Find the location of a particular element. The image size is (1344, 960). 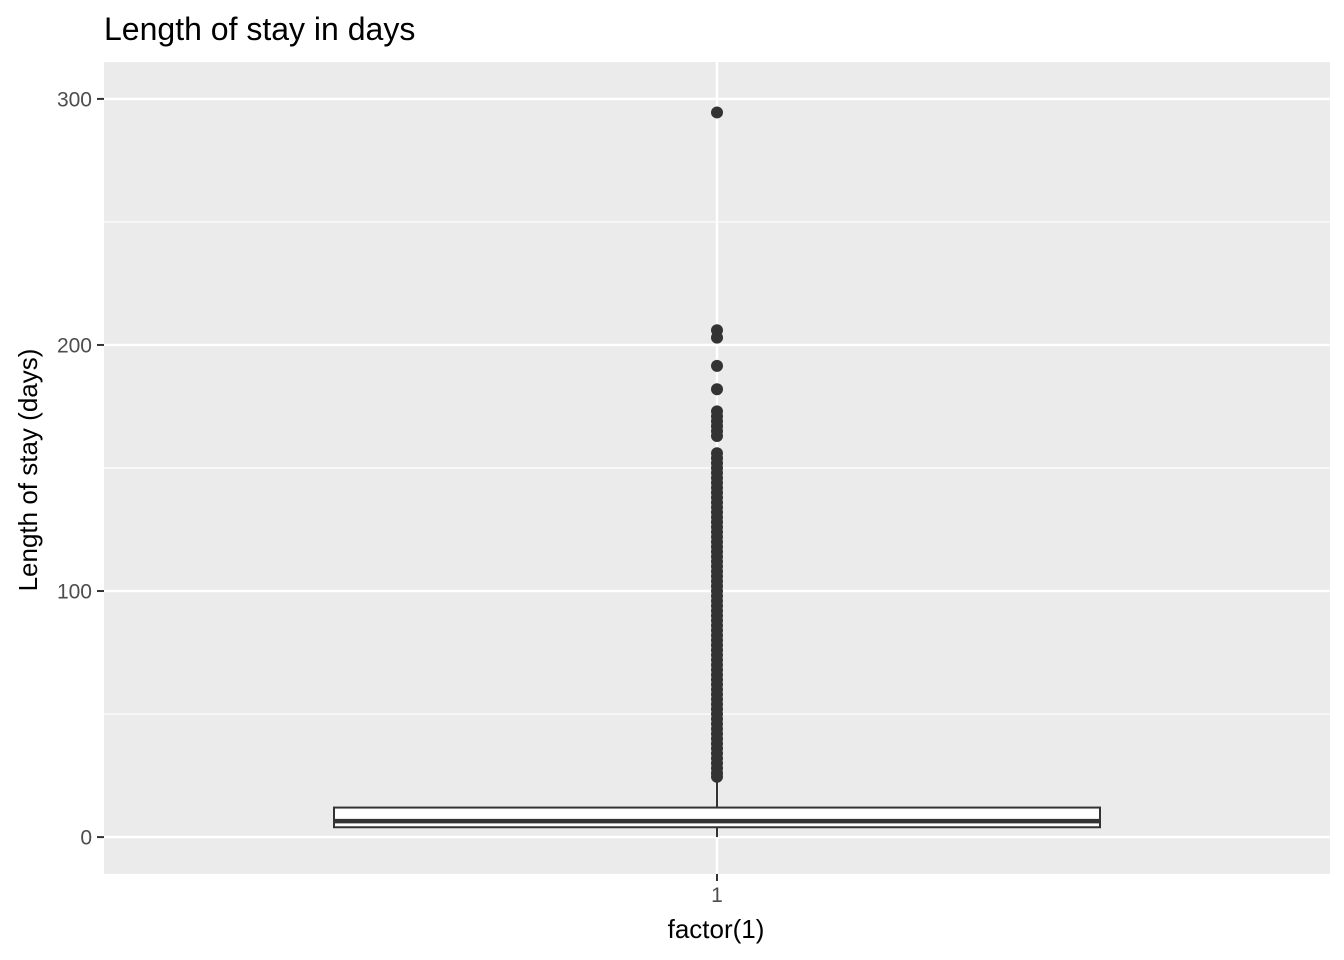

x-axis-ticks: 1 is located at coordinates (717, 890).